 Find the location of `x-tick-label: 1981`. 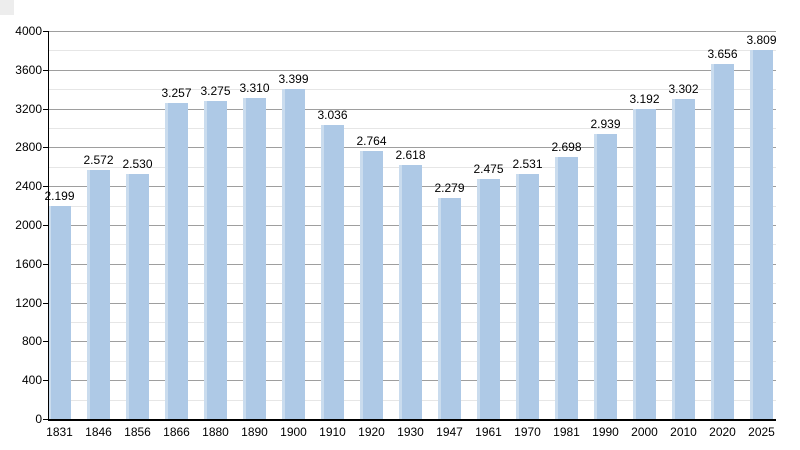

x-tick-label: 1981 is located at coordinates (566, 432).